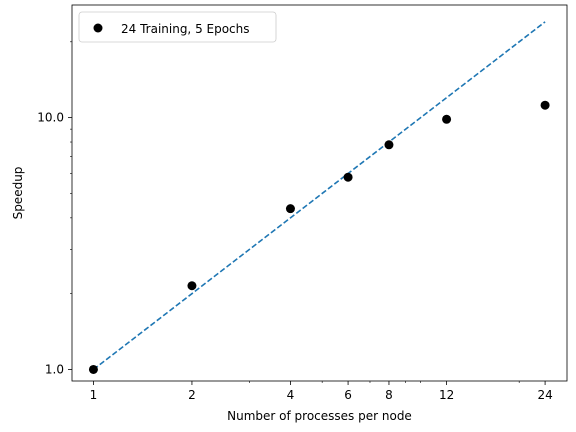 The image size is (576, 432). What do you see at coordinates (544, 395) in the screenshot?
I see `x-tick-label: 24` at bounding box center [544, 395].